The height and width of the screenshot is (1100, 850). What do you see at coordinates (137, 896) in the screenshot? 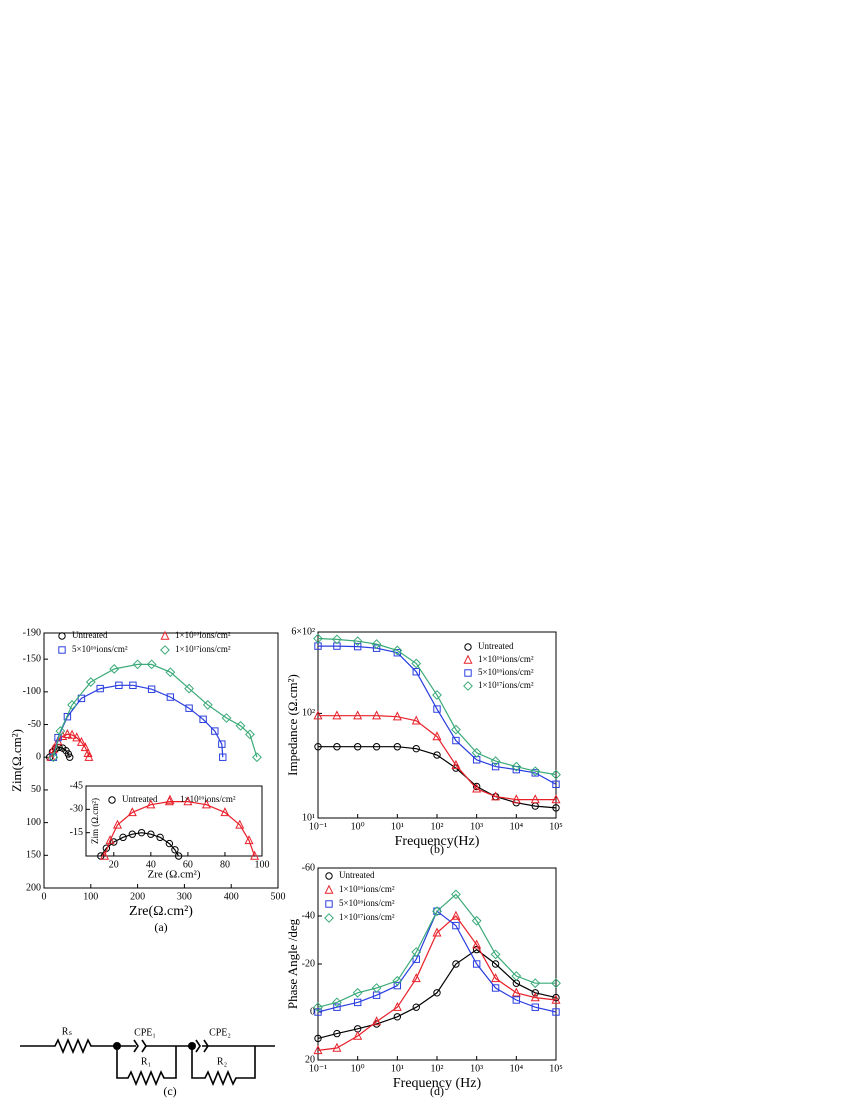
I see `x-tick-label: 200` at bounding box center [137, 896].